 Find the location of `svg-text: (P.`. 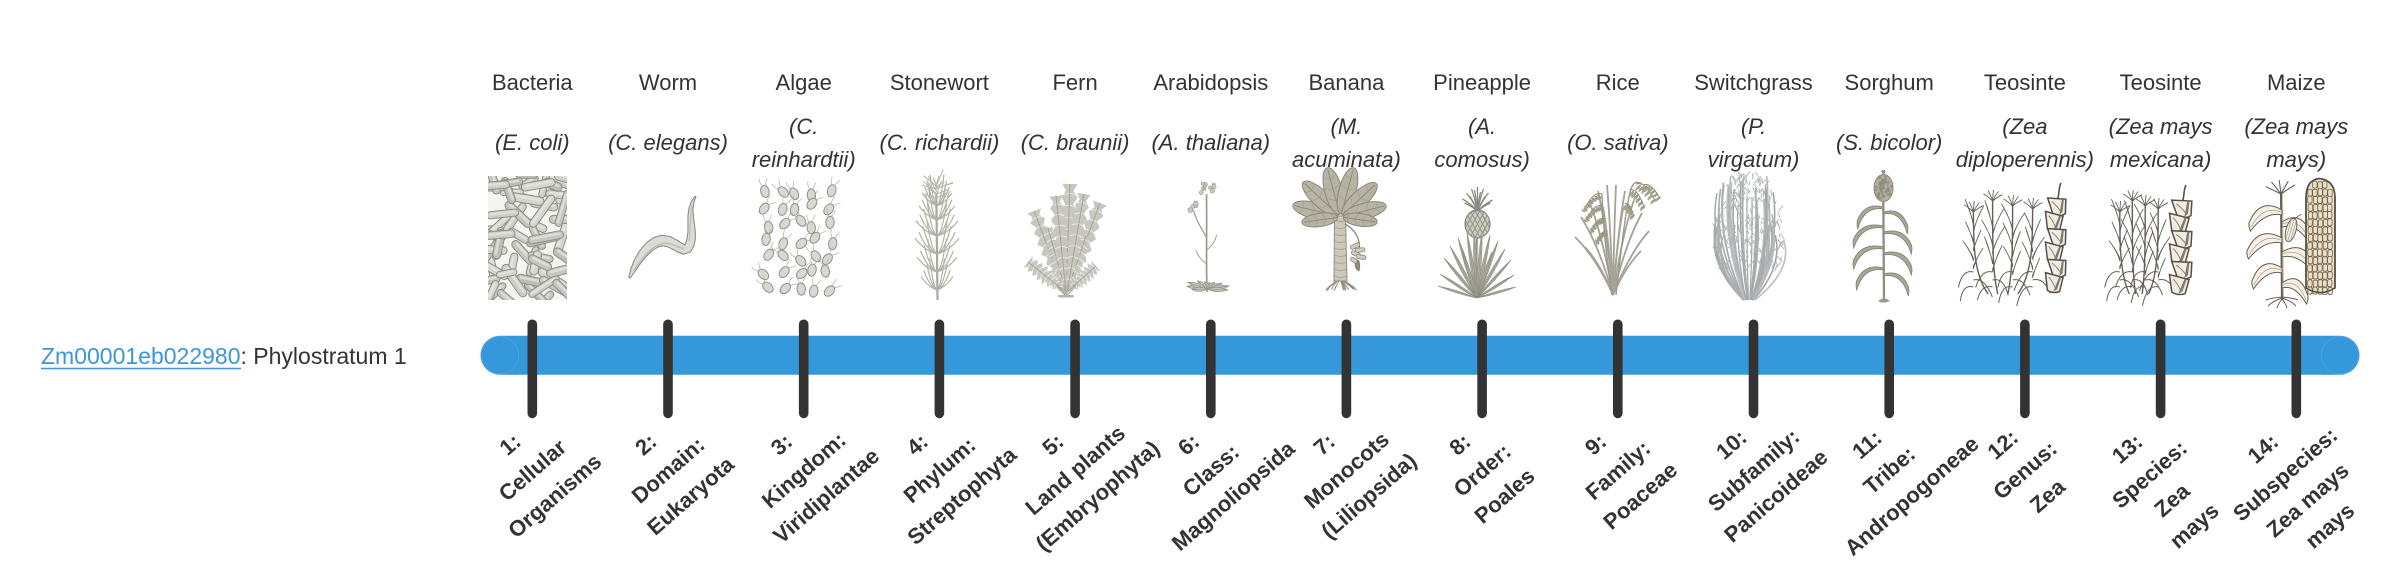

svg-text: (P. is located at coordinates (1753, 126).